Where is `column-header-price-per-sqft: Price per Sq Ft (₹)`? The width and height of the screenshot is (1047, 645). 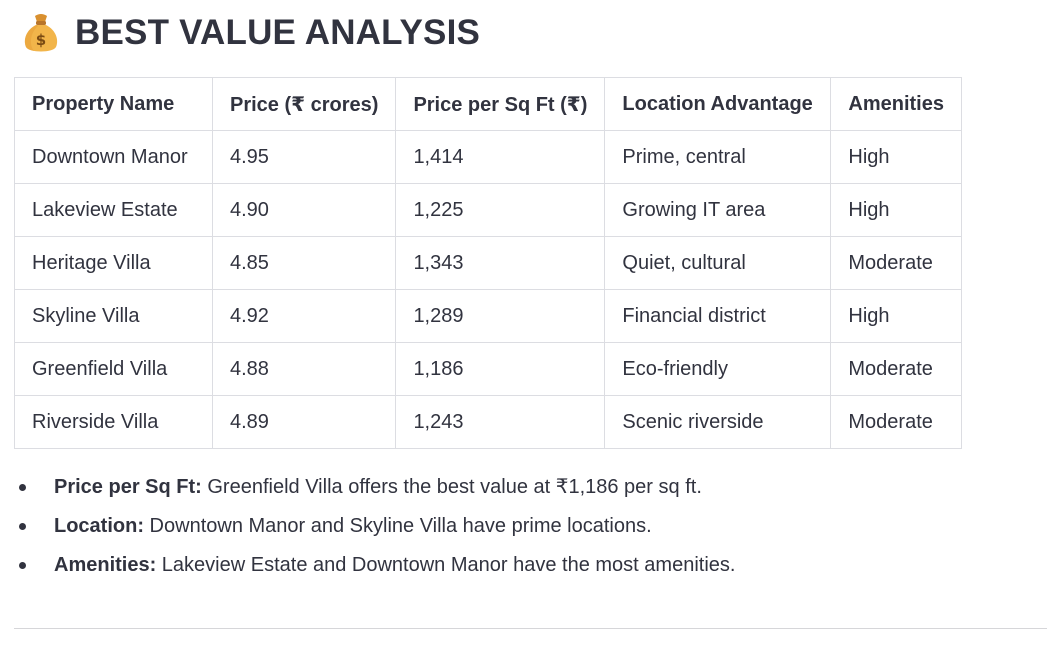
column-header-price-per-sqft: Price per Sq Ft (₹) is located at coordinates (500, 104).